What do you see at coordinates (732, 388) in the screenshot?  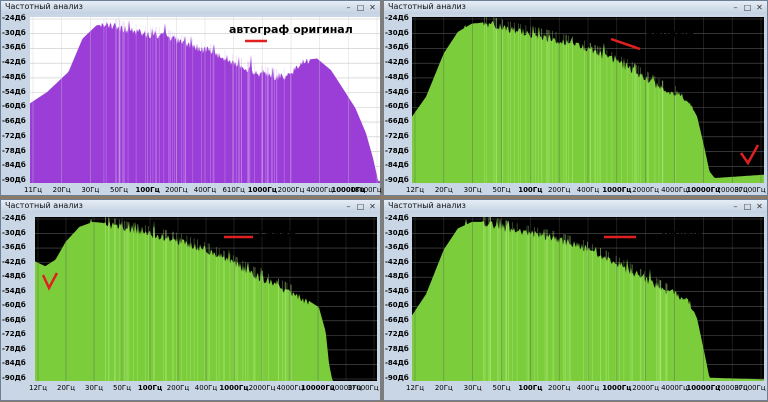 I see `x-tick-label: 20000Гц` at bounding box center [732, 388].